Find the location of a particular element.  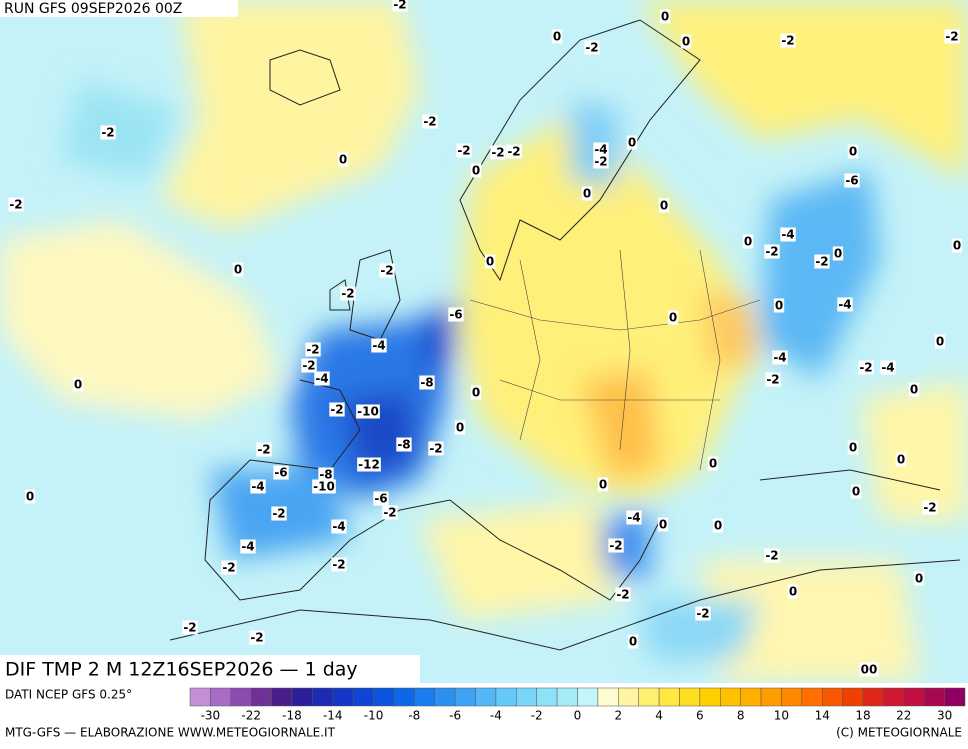

colorbar-tick-label: -22 is located at coordinates (251, 716).